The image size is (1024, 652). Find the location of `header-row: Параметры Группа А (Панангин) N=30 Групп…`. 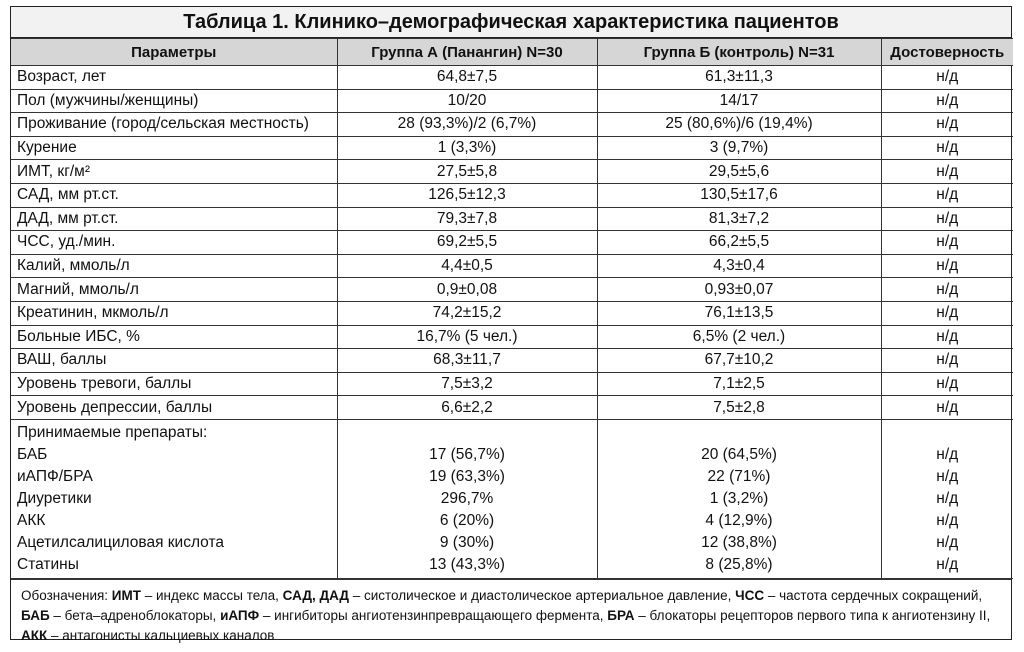

header-row: Параметры Группа А (Панангин) N=30 Групп… is located at coordinates (512, 52).